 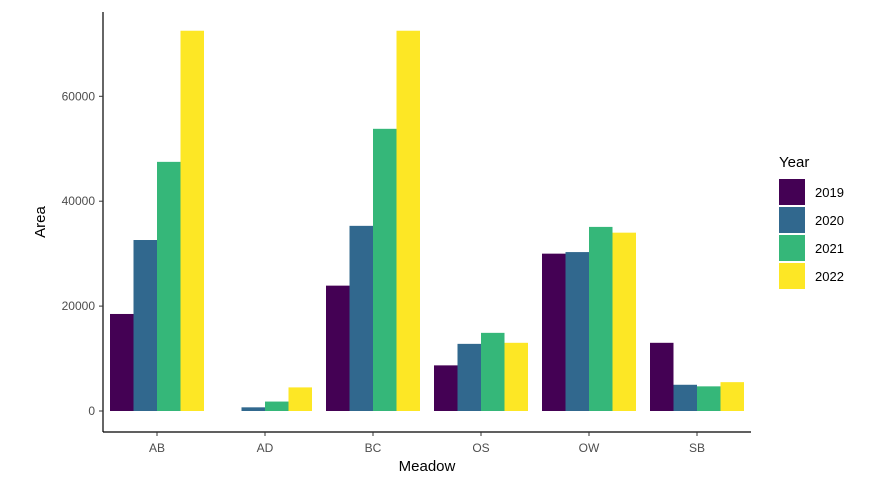 What do you see at coordinates (685, 397) in the screenshot?
I see `bar-sb-2020` at bounding box center [685, 397].